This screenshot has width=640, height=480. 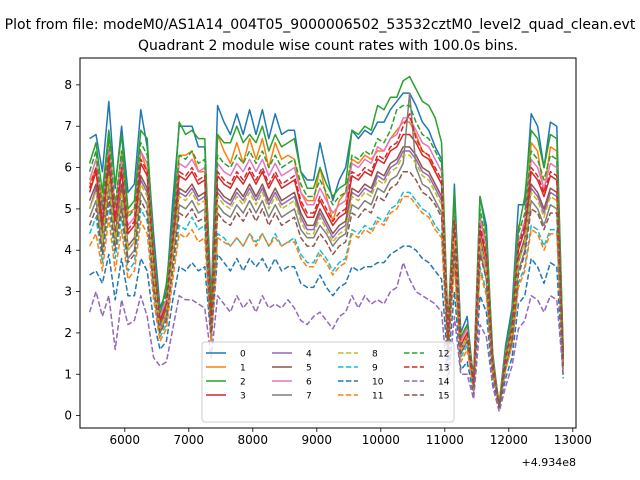 I want to click on x-tick-label: 13000, so click(x=573, y=440).